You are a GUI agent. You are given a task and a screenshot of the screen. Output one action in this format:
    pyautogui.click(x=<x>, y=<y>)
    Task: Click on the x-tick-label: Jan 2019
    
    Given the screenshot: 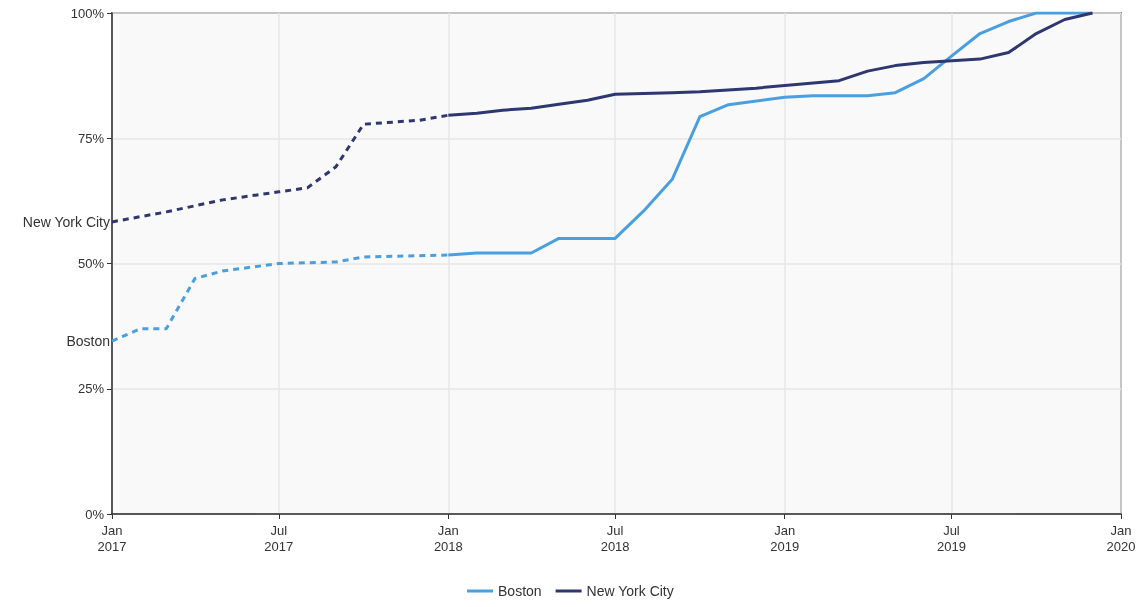 What is the action you would take?
    pyautogui.click(x=785, y=538)
    